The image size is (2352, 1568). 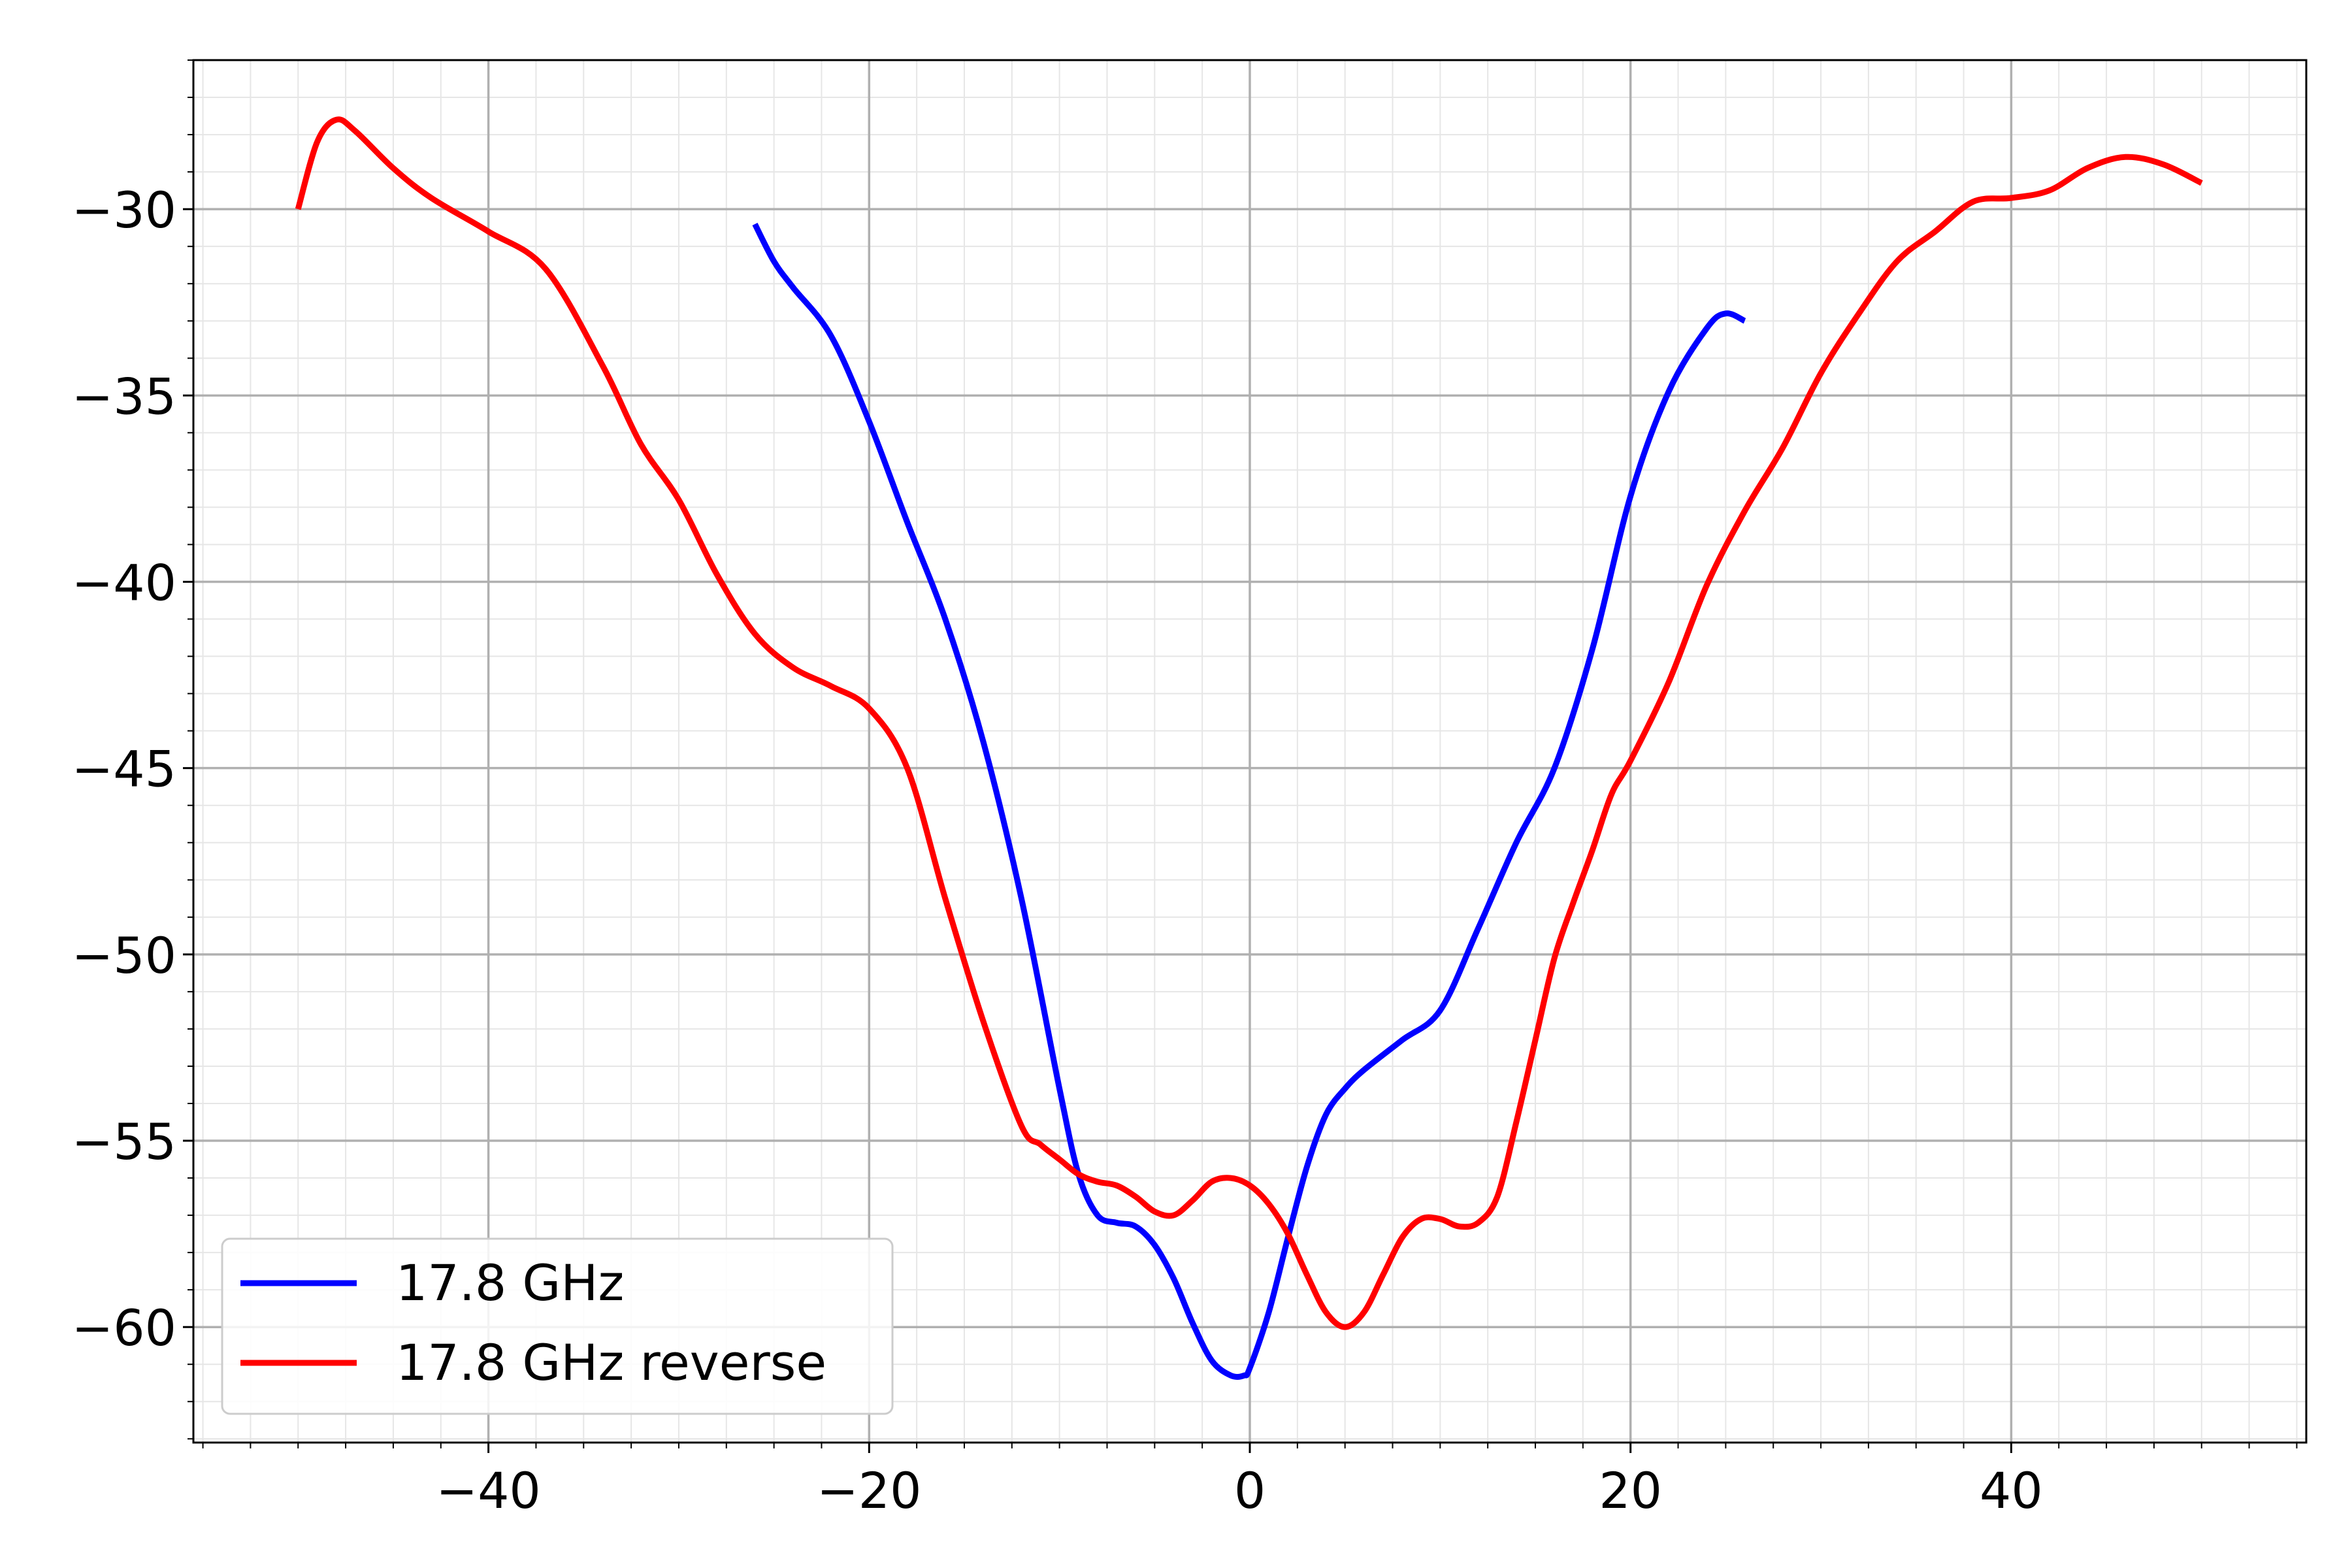 I want to click on x-tick-label: 0, so click(x=1250, y=1491).